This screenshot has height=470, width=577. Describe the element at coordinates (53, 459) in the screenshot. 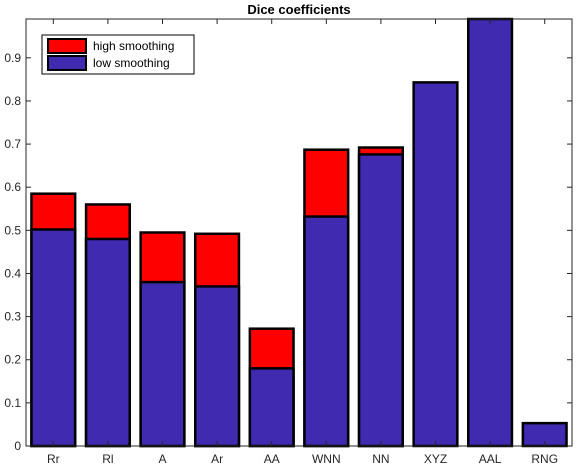

I see `x-tick-label: Rr` at that location.